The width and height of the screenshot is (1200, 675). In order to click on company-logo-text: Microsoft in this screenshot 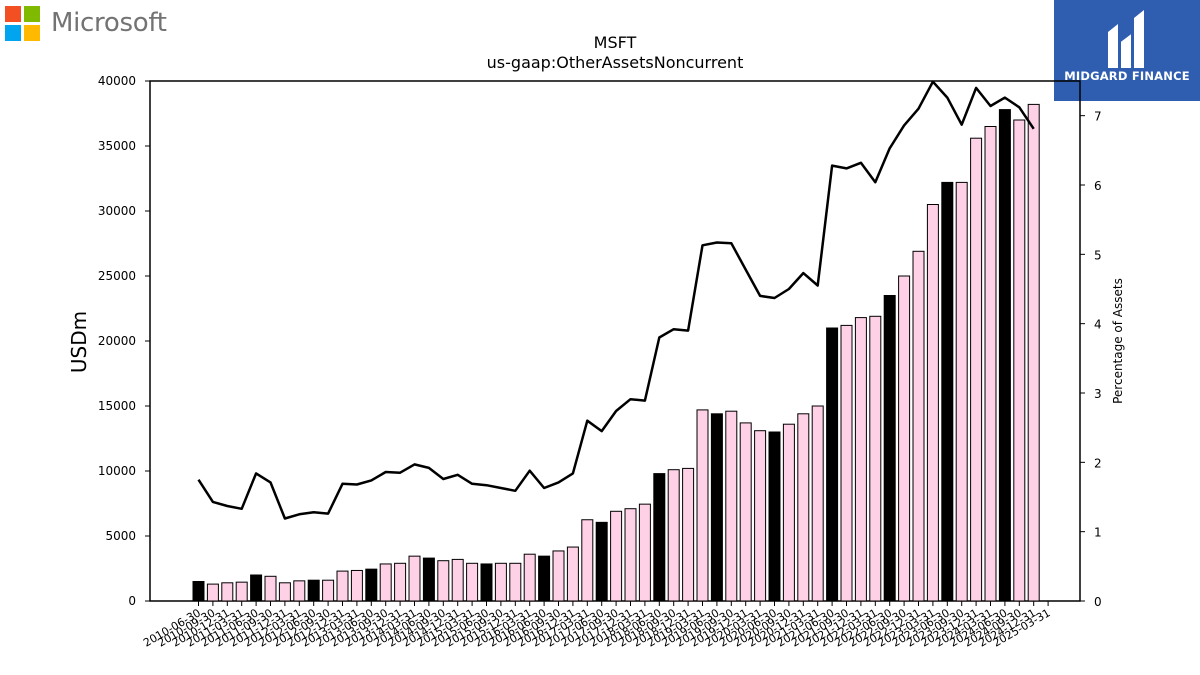, I will do `click(109, 23)`.